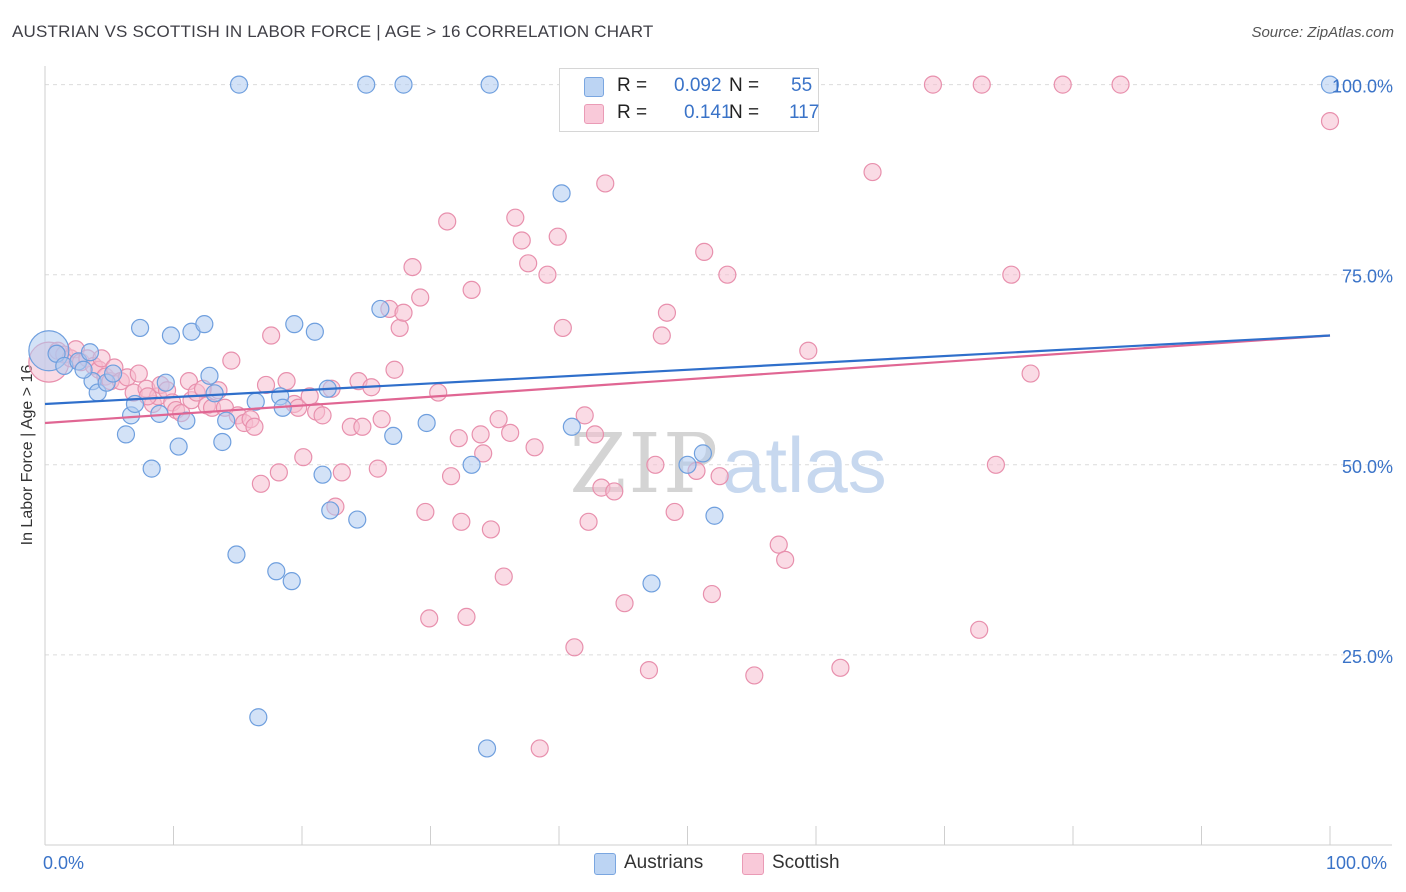 The image size is (1406, 892). Describe the element at coordinates (594, 114) in the screenshot. I see `scottish-swatch` at that location.